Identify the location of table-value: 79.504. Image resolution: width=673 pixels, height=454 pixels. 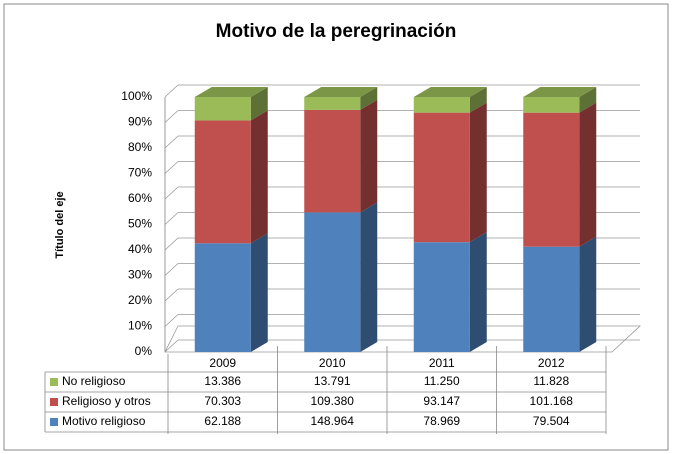
(551, 421).